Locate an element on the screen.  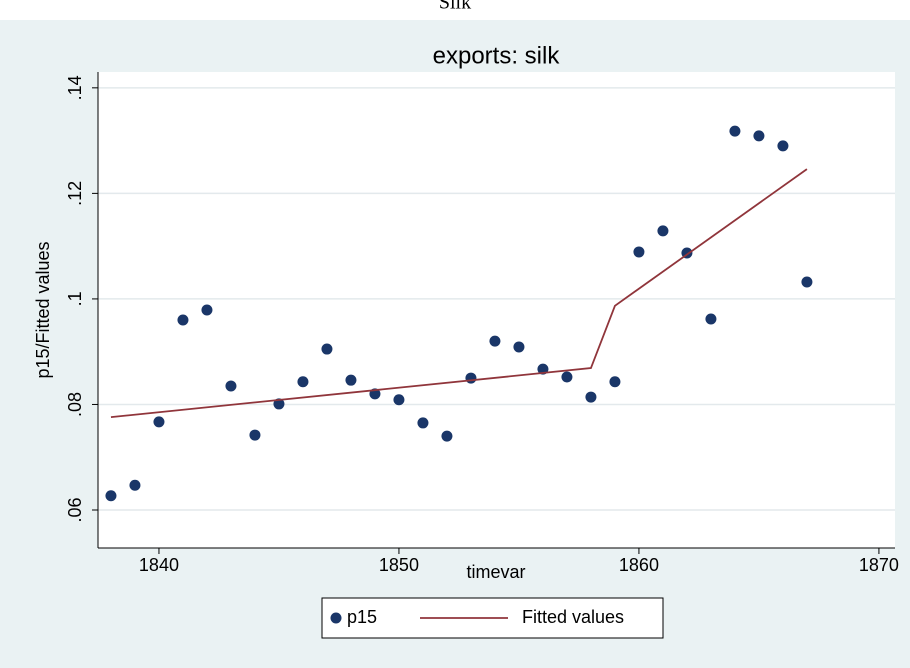
x-tick-label: 1870 is located at coordinates (879, 565).